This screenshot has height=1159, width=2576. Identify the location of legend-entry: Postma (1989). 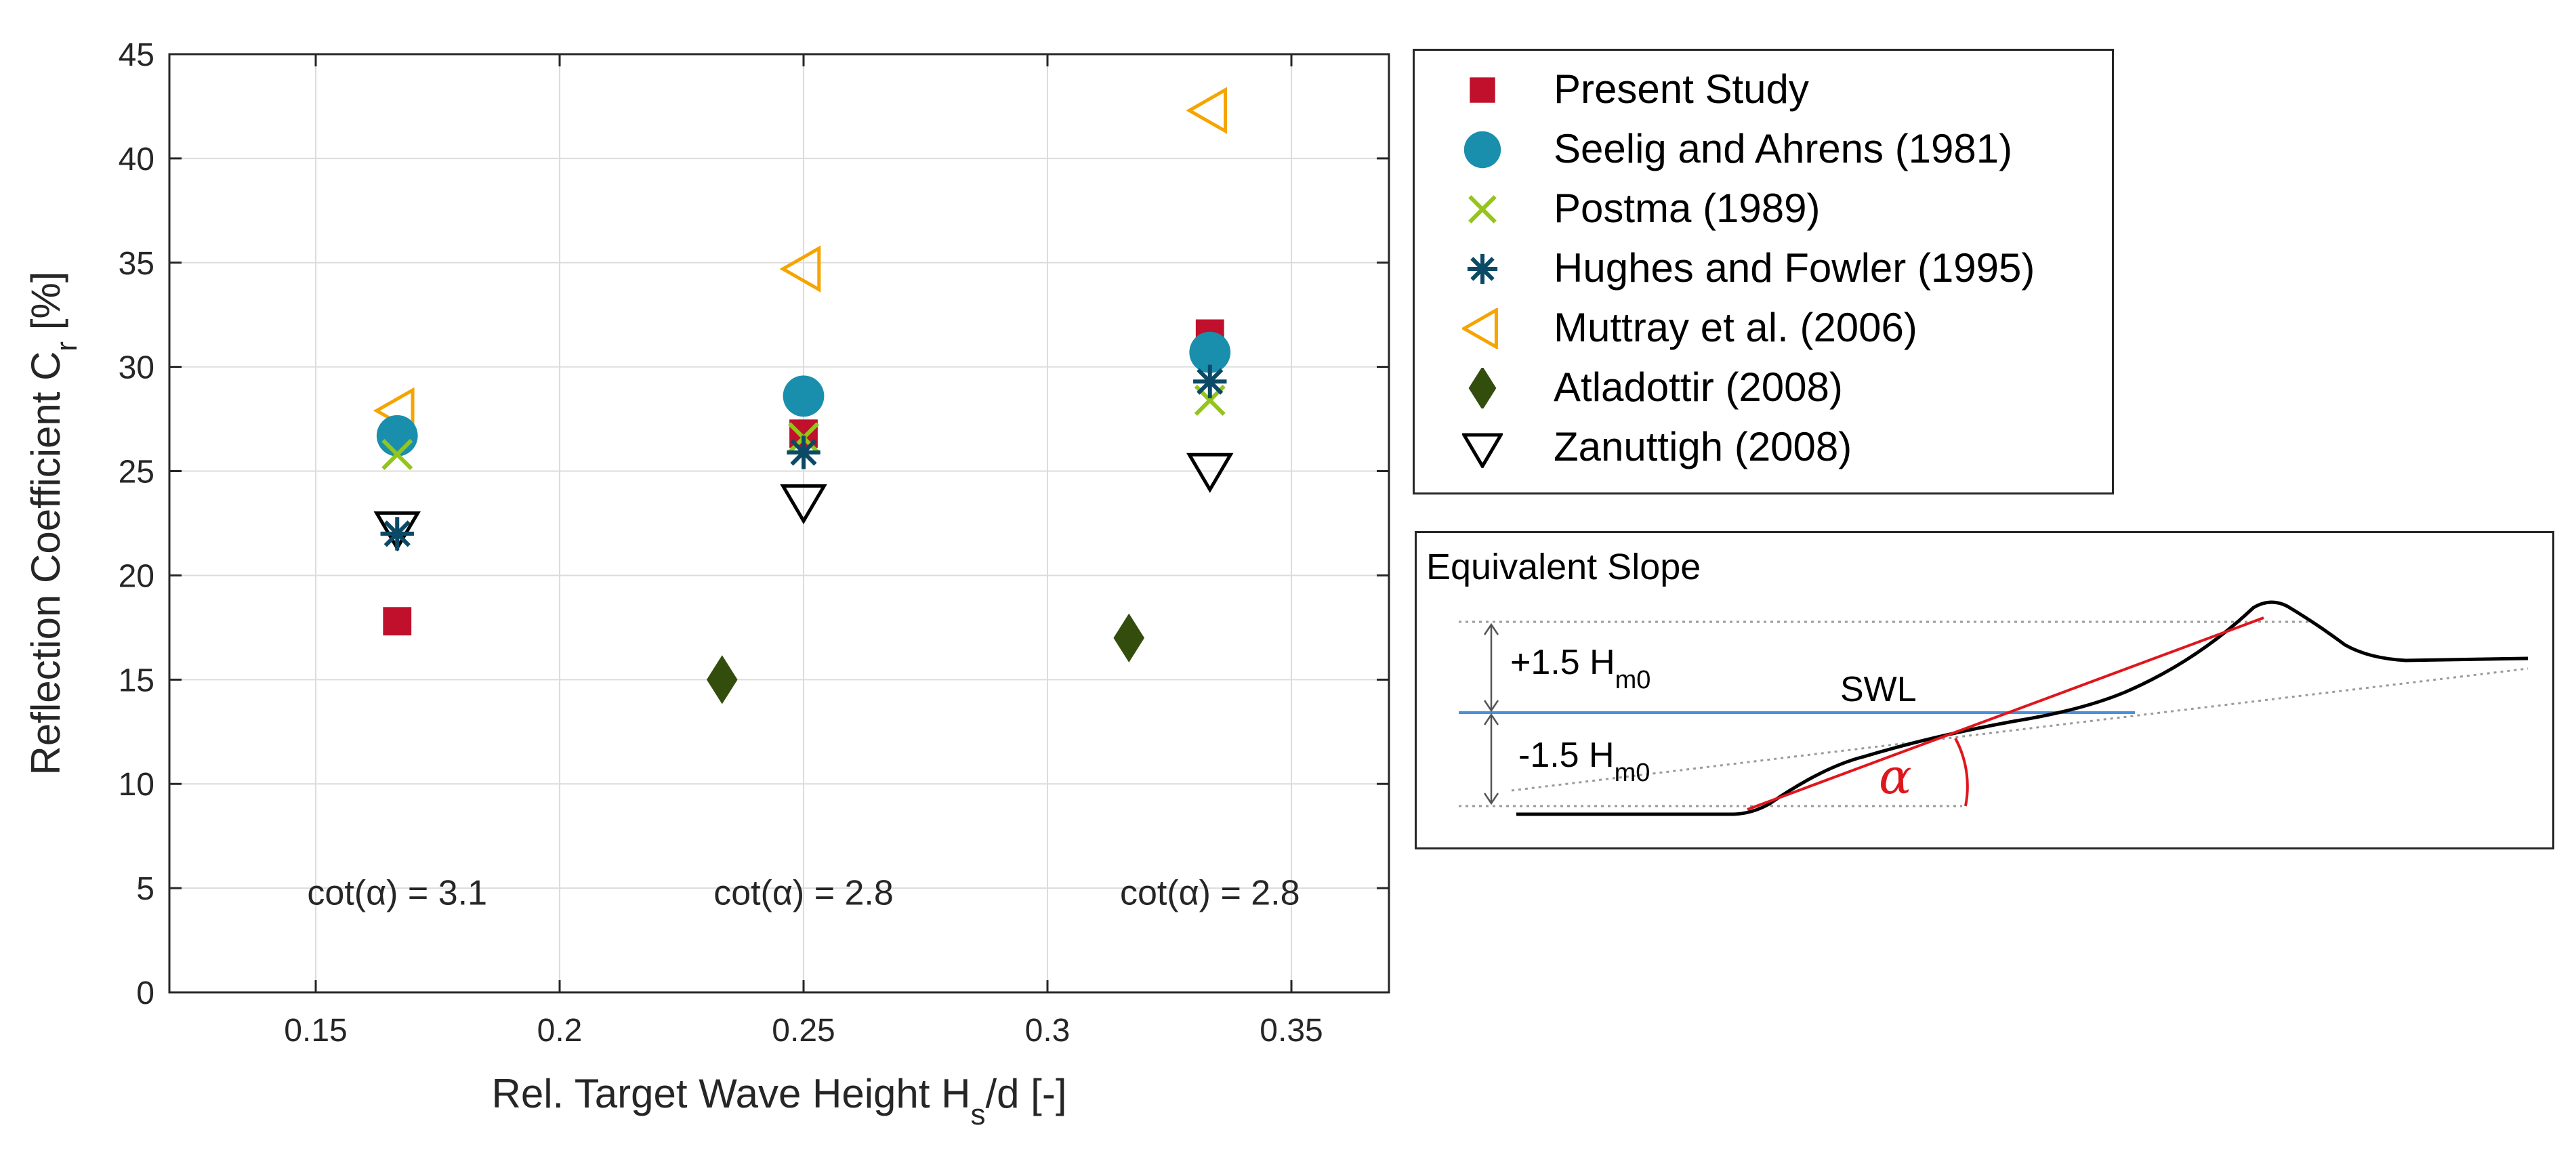
(1763, 209).